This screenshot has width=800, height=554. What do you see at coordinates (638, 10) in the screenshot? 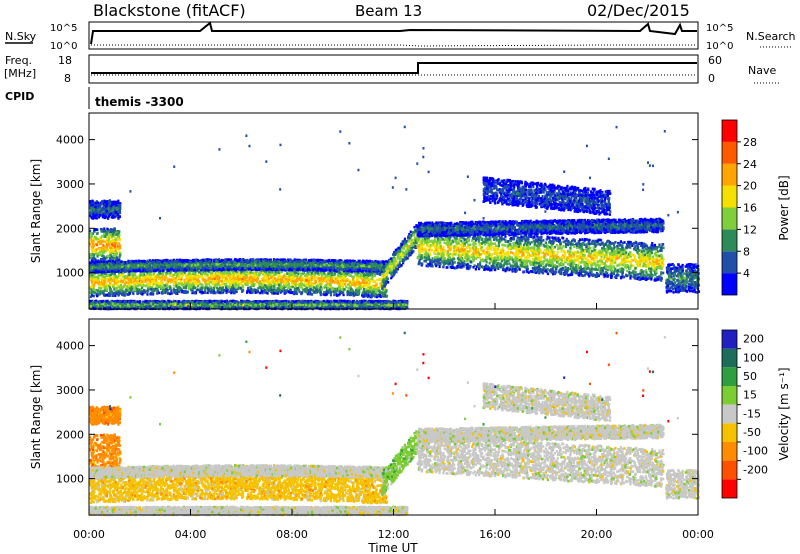
I see `date-title: 02/Dec/2015` at bounding box center [638, 10].